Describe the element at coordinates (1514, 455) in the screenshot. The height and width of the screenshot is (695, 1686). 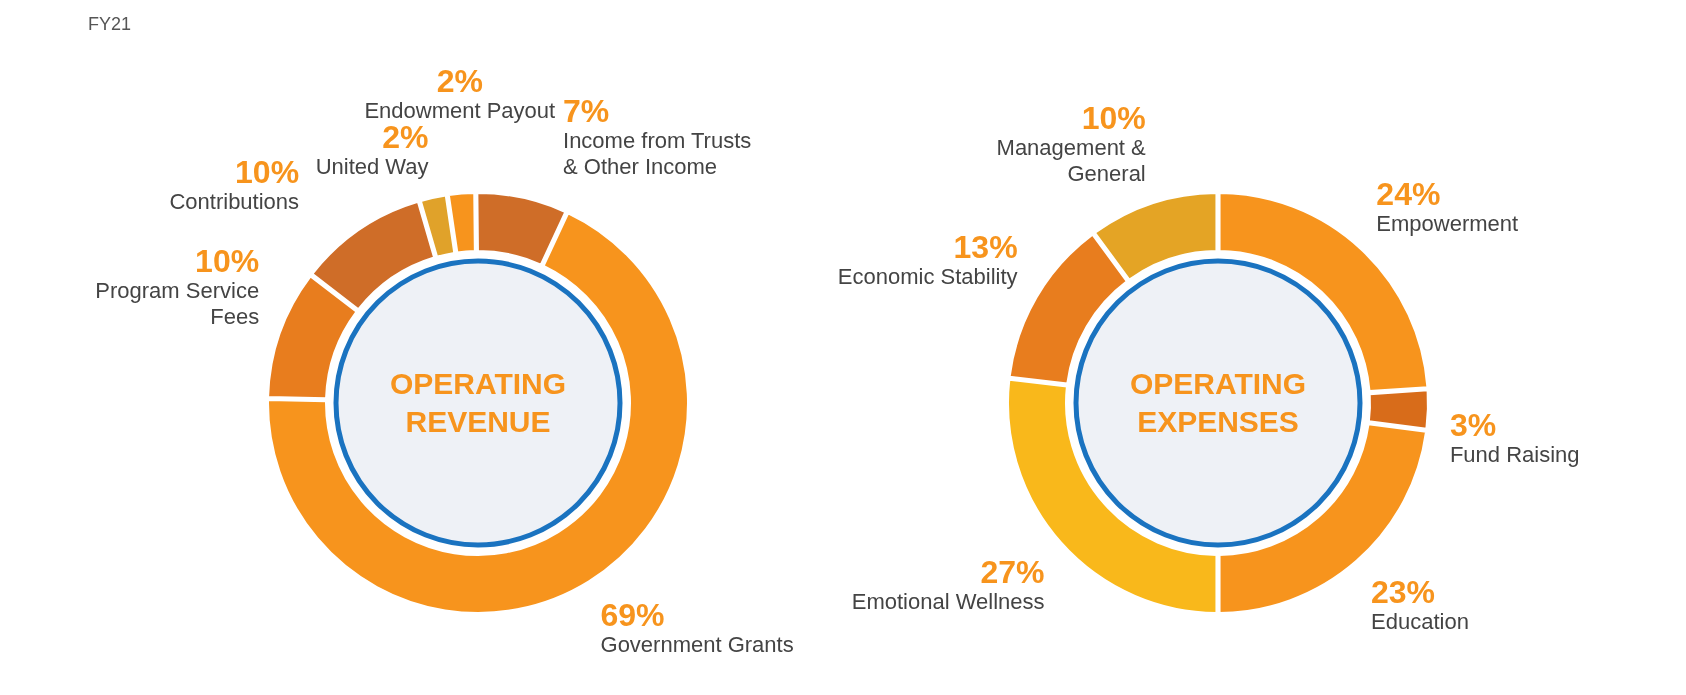
I see `slice-label: Fund Raising` at that location.